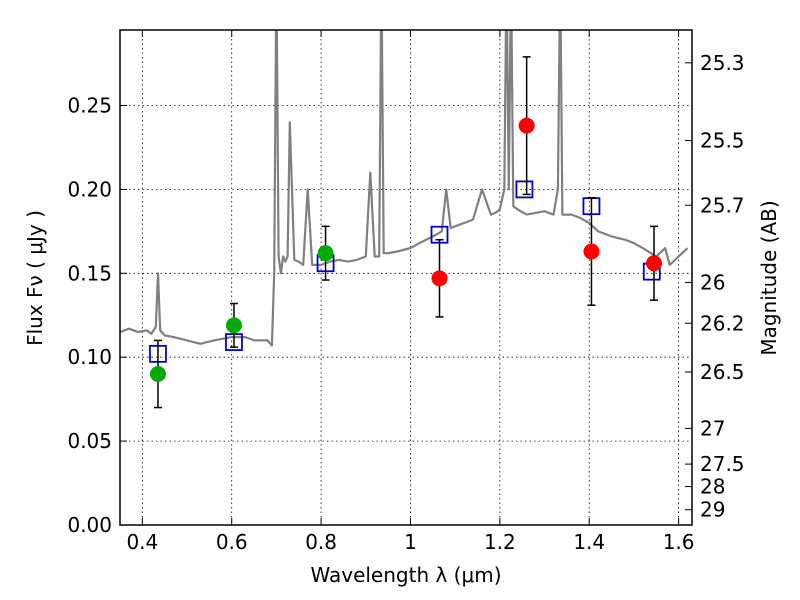 Image resolution: width=800 pixels, height=600 pixels. What do you see at coordinates (89, 106) in the screenshot?
I see `y-tick-label: 0.25` at bounding box center [89, 106].